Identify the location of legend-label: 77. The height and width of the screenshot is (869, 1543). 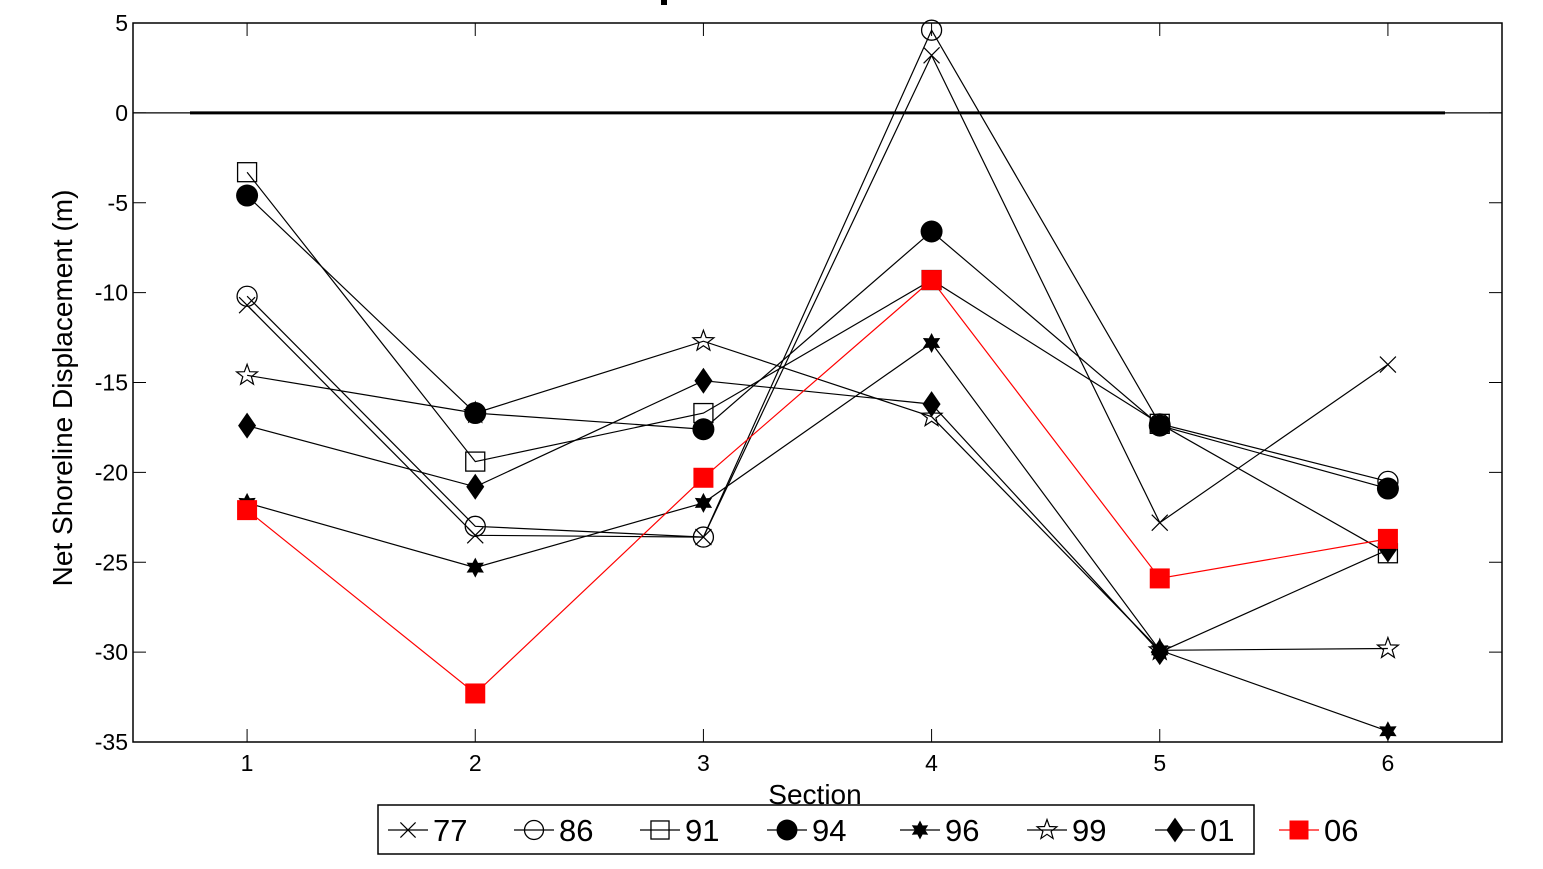
(450, 830).